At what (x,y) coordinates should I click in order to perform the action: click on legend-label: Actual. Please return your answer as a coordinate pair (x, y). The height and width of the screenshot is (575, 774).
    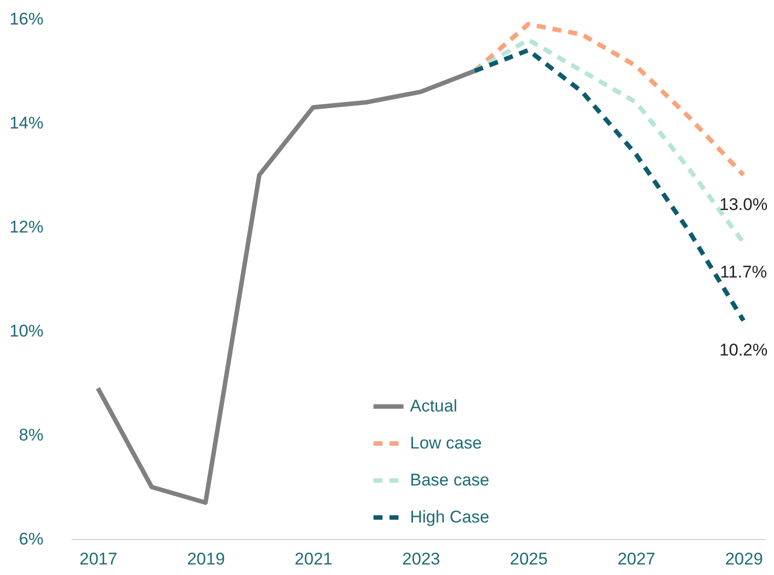
    Looking at the image, I should click on (434, 406).